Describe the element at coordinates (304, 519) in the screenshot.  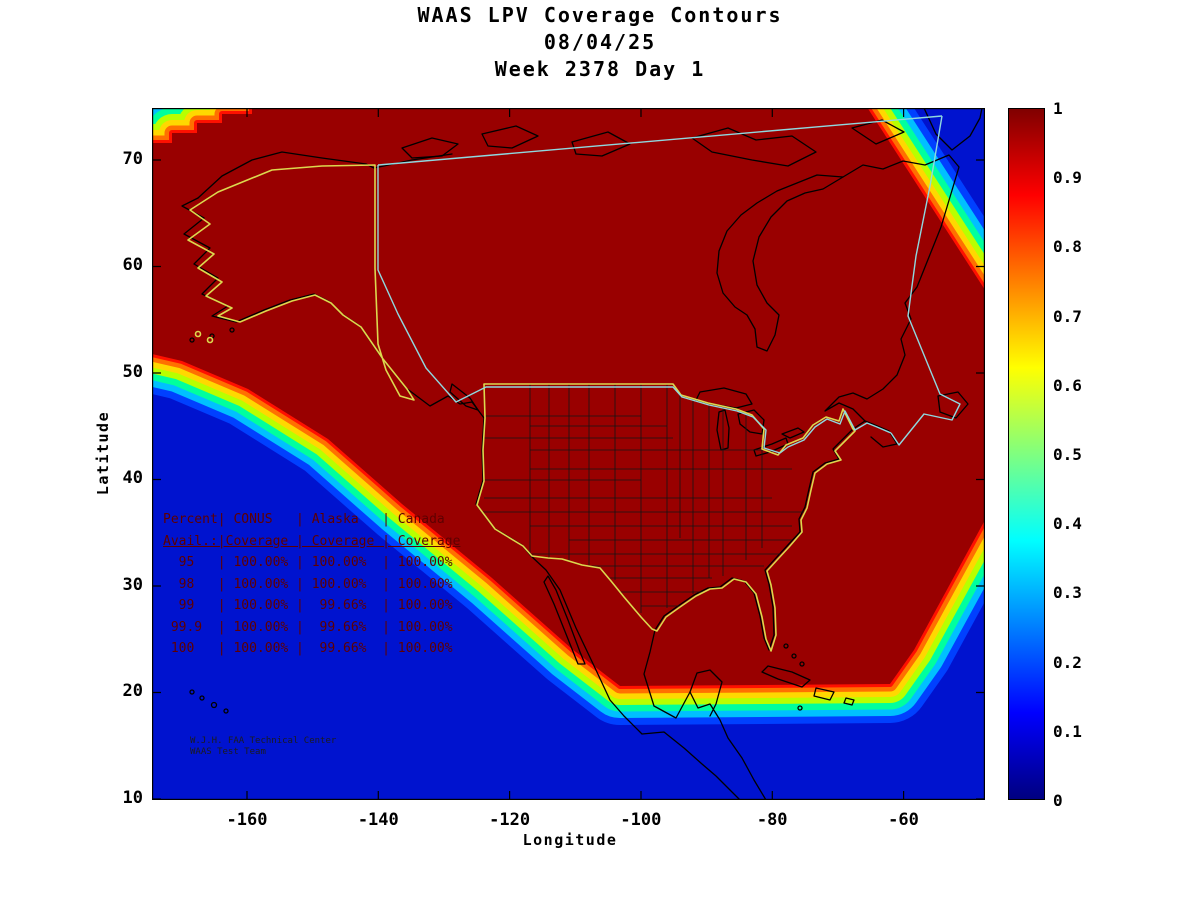
I see `coverage-table-line: Percent| CONUS | Alaska | Canada` at that location.